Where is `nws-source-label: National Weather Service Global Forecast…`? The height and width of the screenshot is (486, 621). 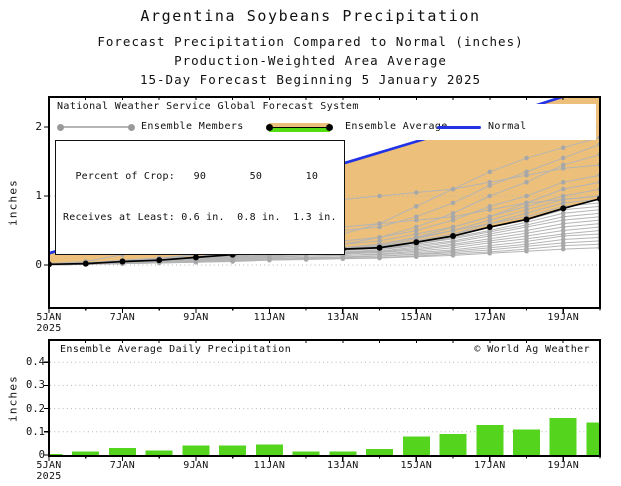
nws-source-label: National Weather Service Global Forecast… is located at coordinates (208, 106).